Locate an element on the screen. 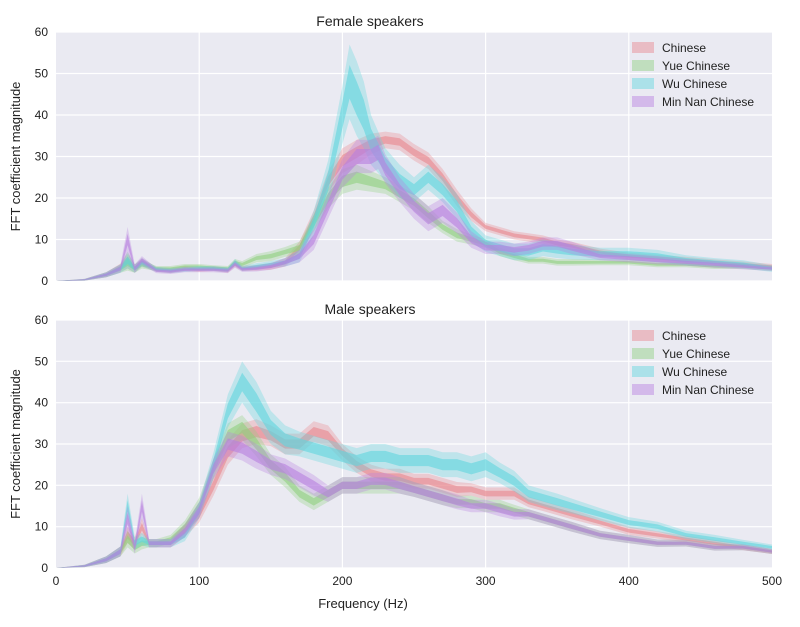 The width and height of the screenshot is (800, 627). y-ticks-male: 0 10 20 30 40 50 60 is located at coordinates (42, 444).